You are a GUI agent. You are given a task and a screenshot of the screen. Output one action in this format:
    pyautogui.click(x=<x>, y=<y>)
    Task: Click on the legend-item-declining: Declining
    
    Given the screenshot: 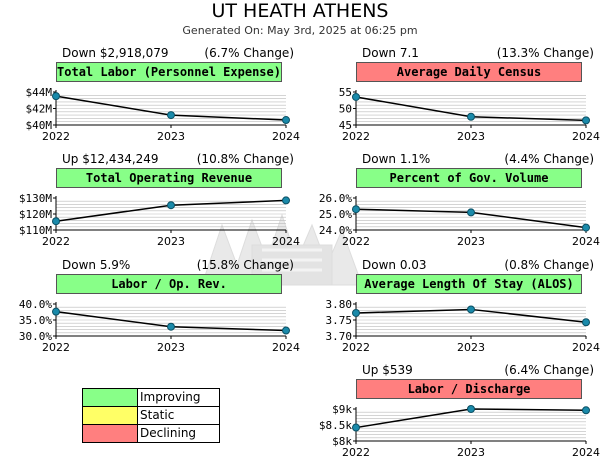 What is the action you would take?
    pyautogui.click(x=151, y=433)
    